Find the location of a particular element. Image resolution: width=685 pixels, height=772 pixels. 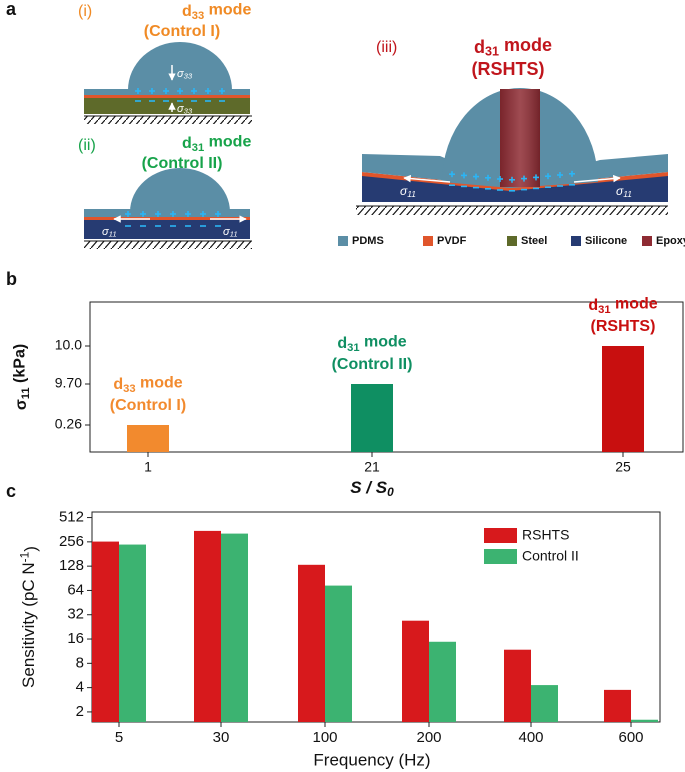

x-tick-label: 25 is located at coordinates (623, 467).